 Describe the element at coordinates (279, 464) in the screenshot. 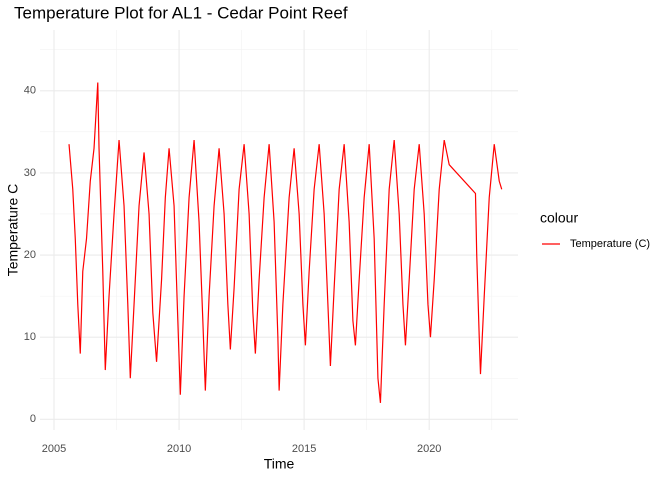

I see `x-axis-label: Time` at that location.